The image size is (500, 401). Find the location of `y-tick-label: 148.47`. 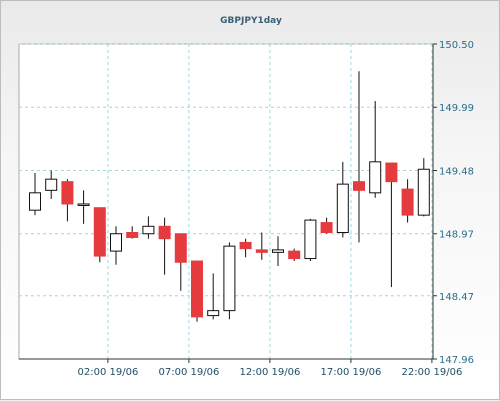

y-tick-label: 148.47 is located at coordinates (456, 297).